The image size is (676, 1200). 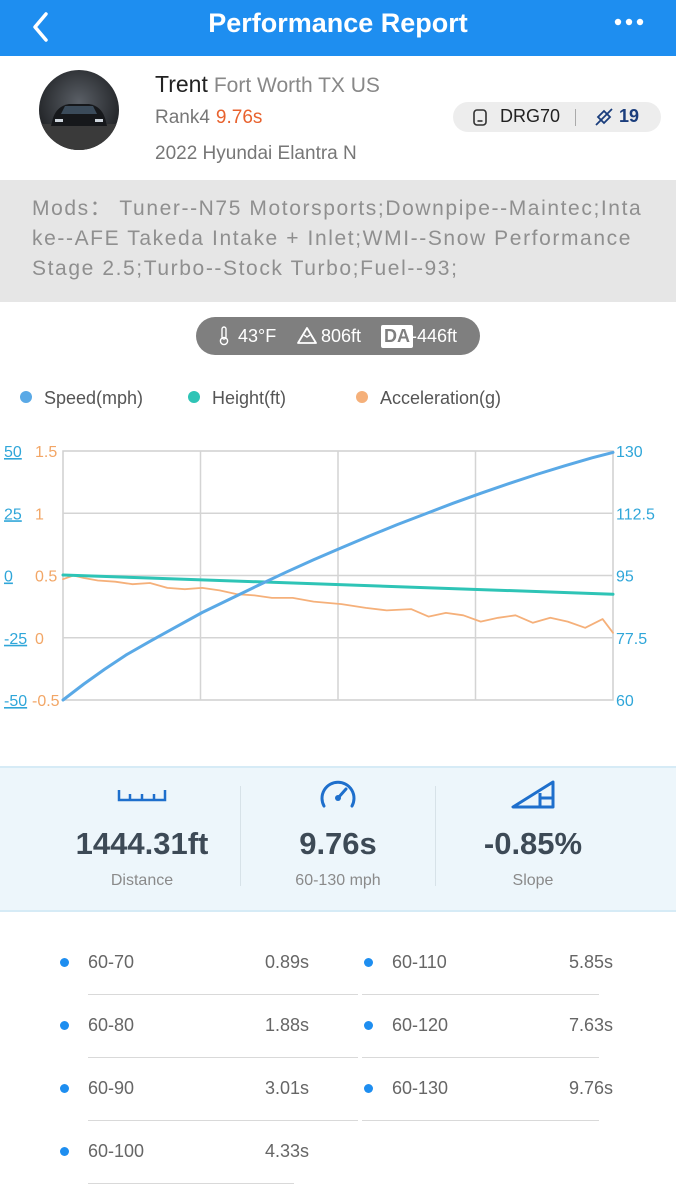 I want to click on distance-label: Distance, so click(x=142, y=880).